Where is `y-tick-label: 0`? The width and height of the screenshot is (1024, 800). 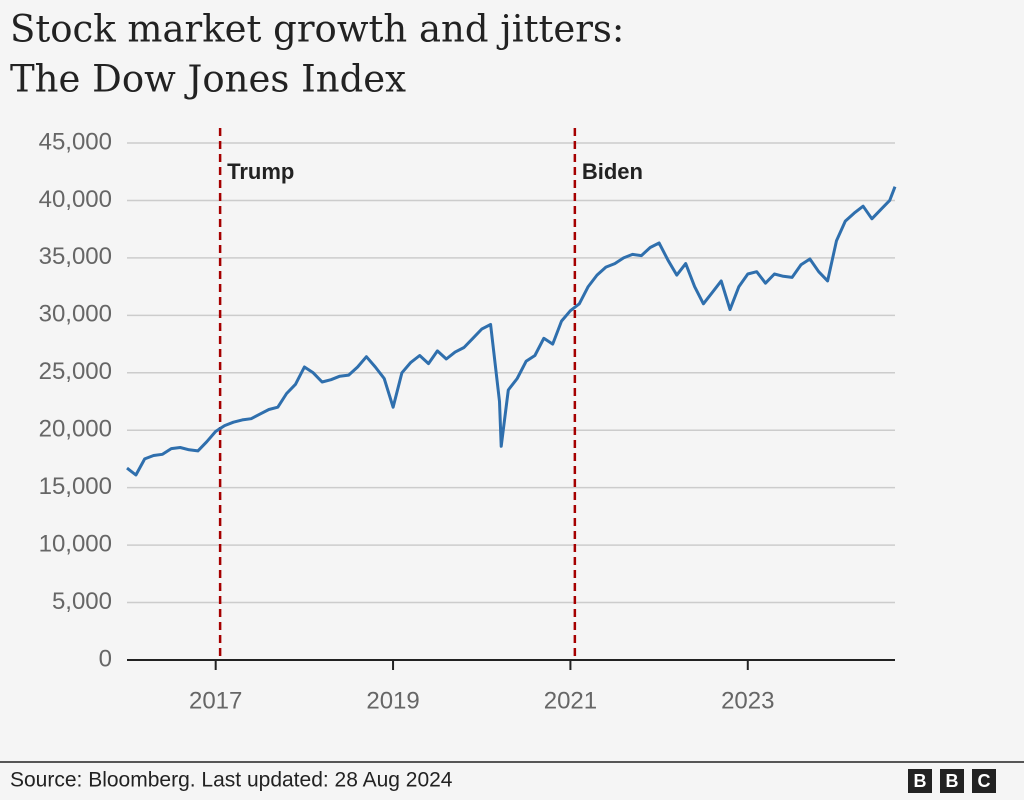
y-tick-label: 0 is located at coordinates (105, 658).